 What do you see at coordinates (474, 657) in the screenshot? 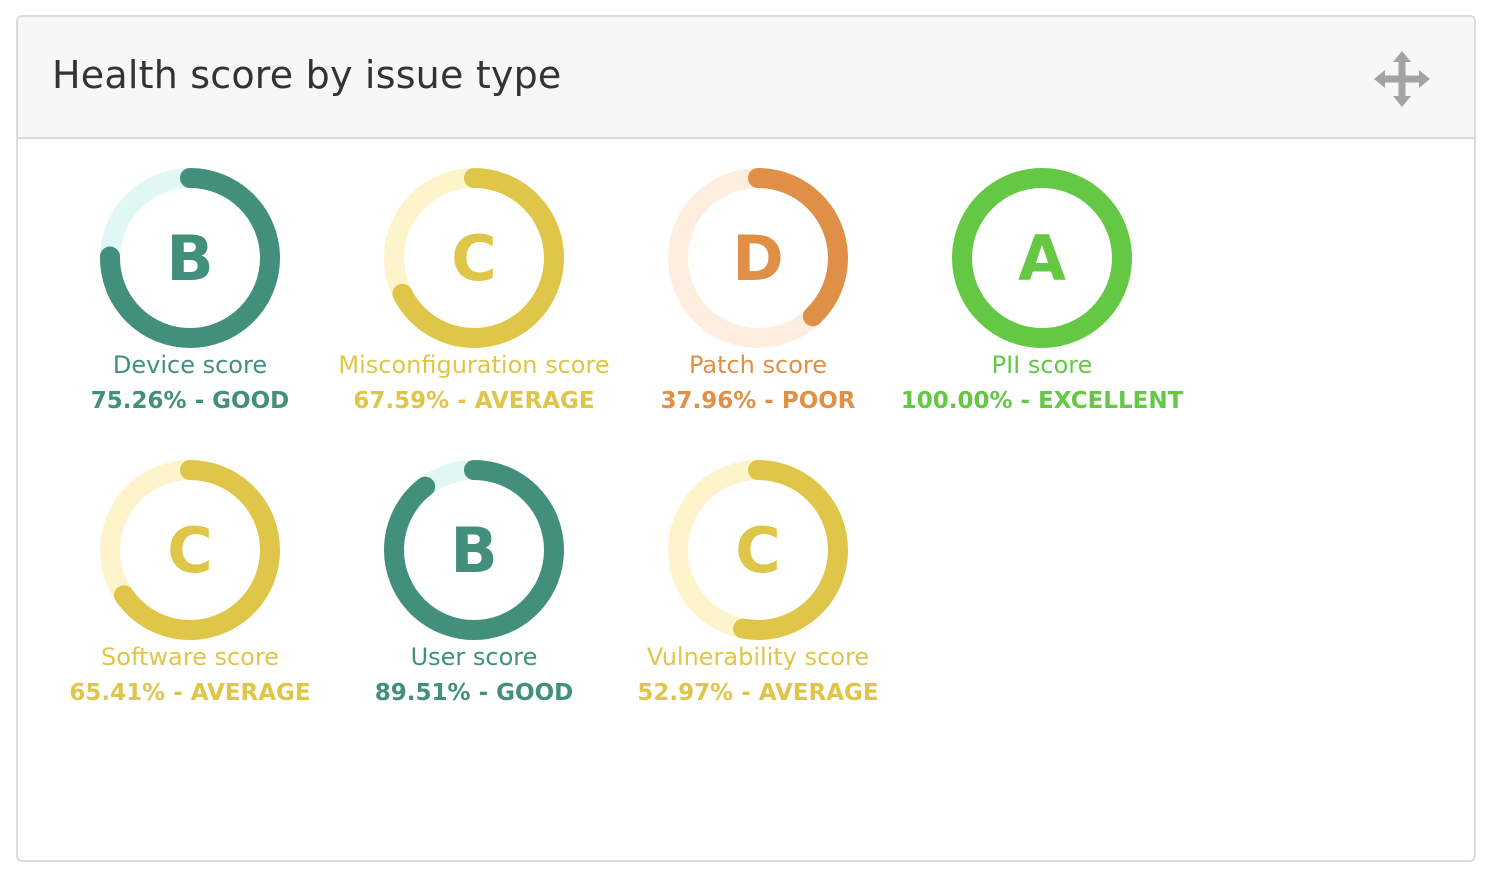
I see `score-label: User score` at bounding box center [474, 657].